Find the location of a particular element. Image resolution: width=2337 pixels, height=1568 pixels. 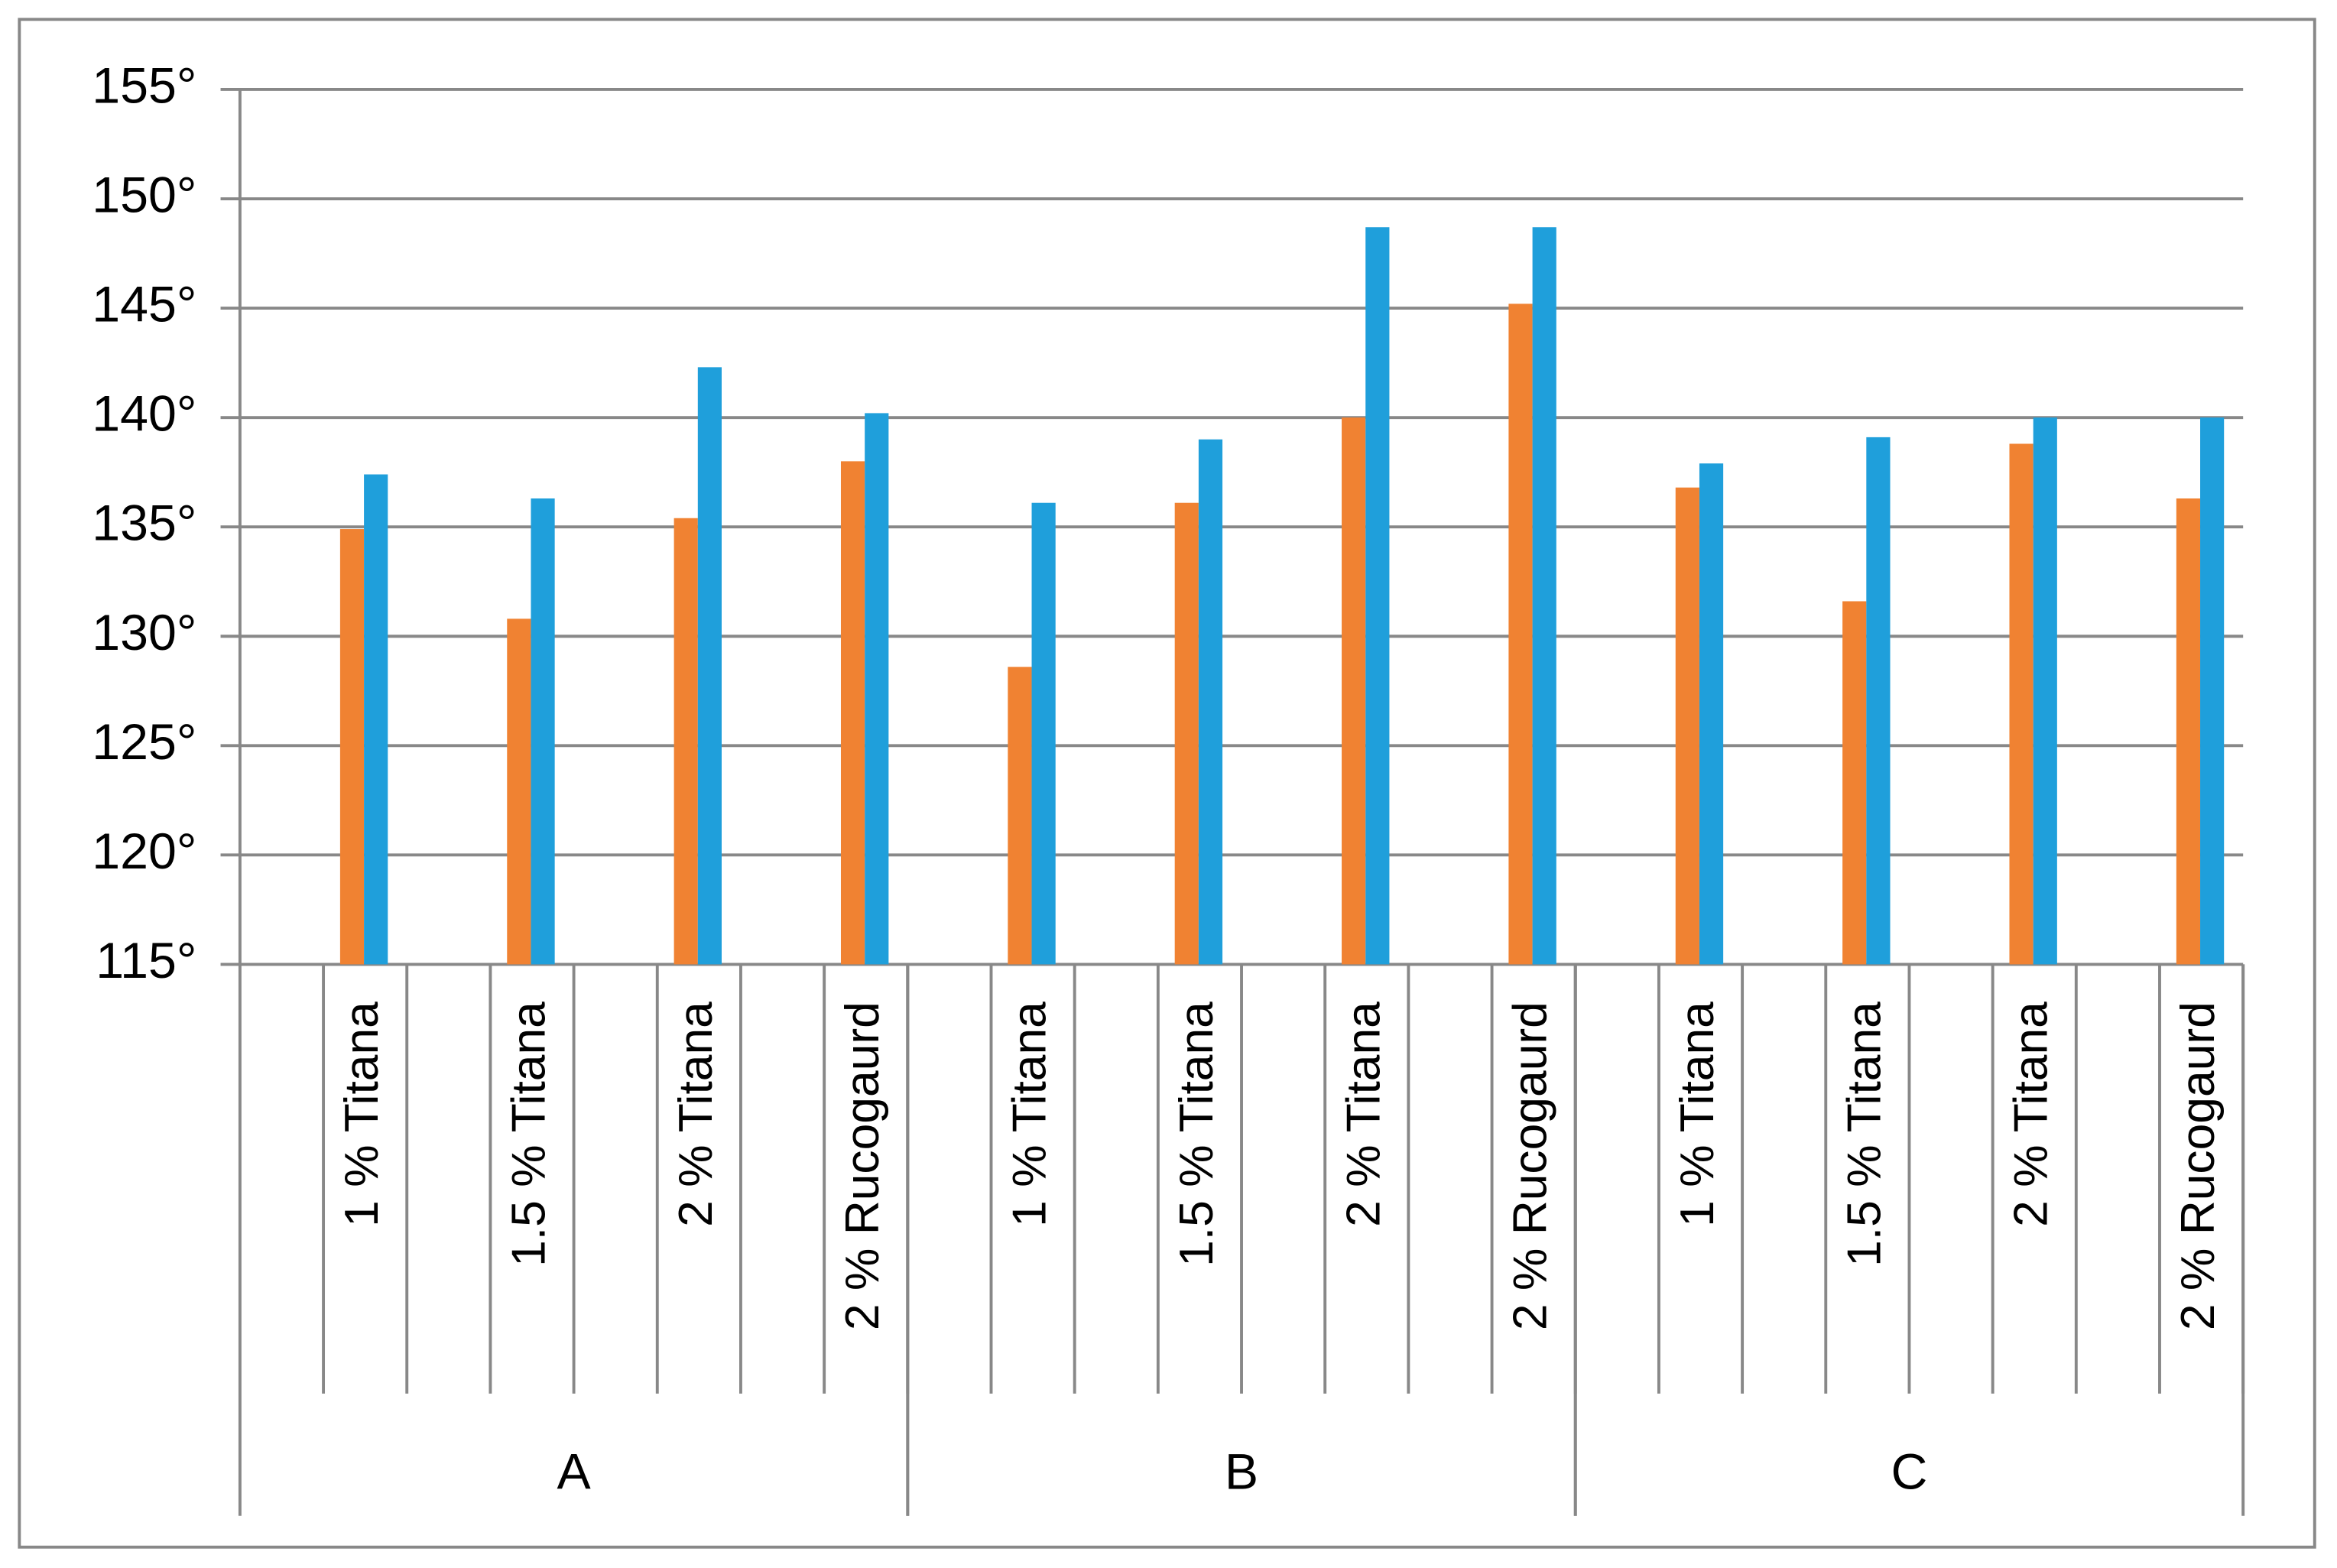

y-tick-label: 125° is located at coordinates (144, 742).